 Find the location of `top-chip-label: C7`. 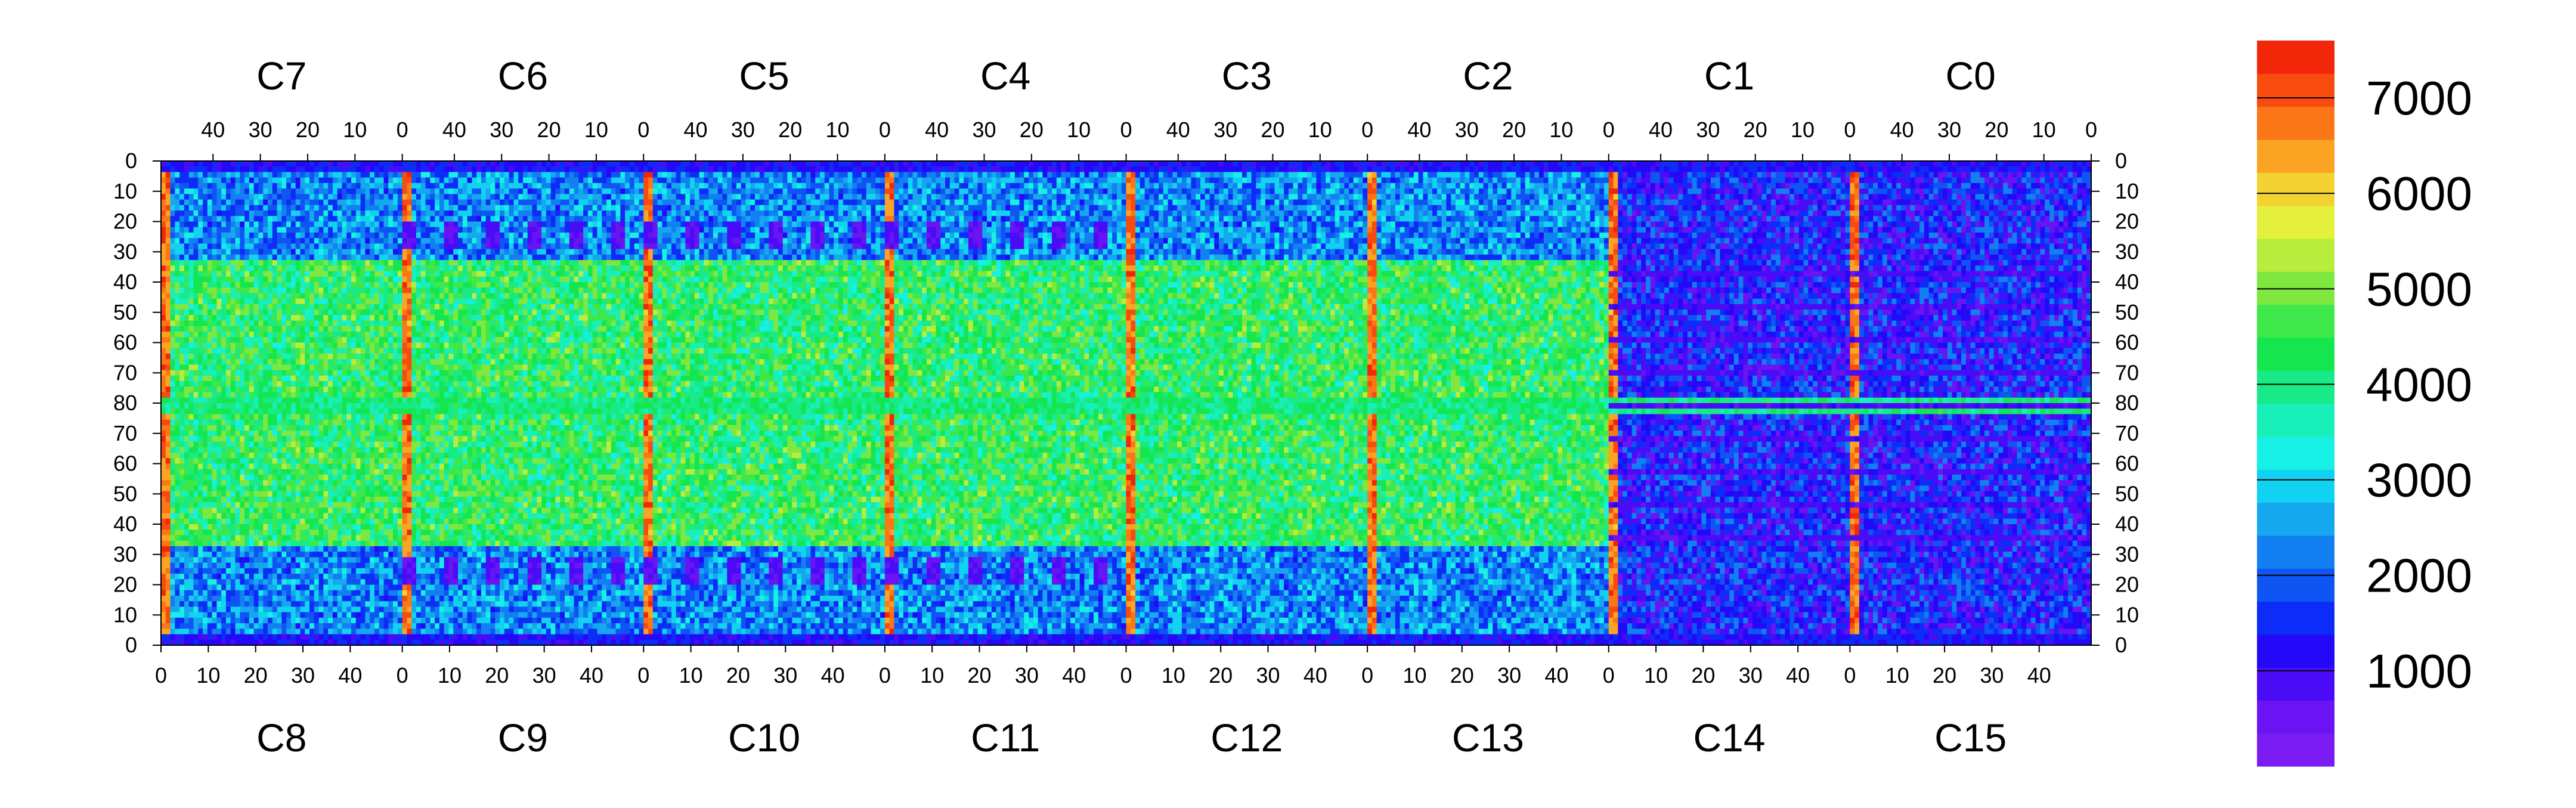

top-chip-label: C7 is located at coordinates (281, 76).